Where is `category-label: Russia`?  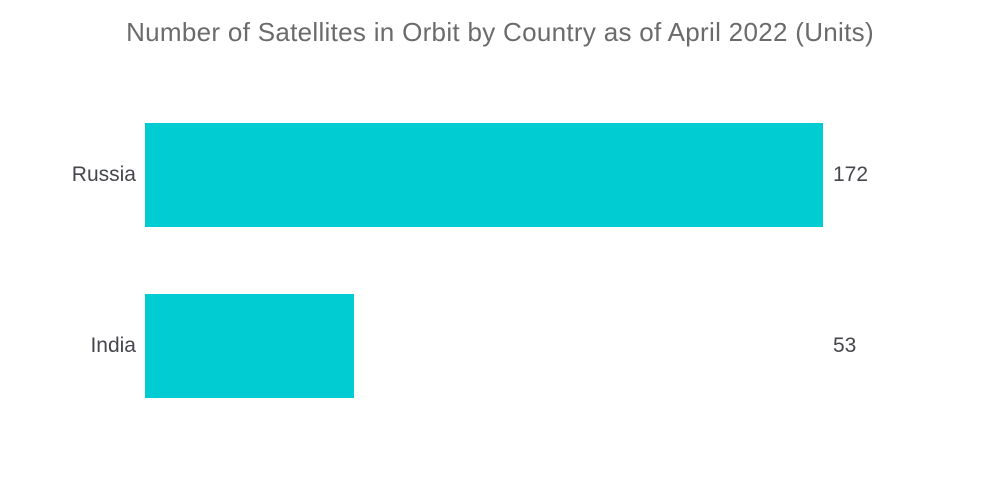 category-label: Russia is located at coordinates (103, 174).